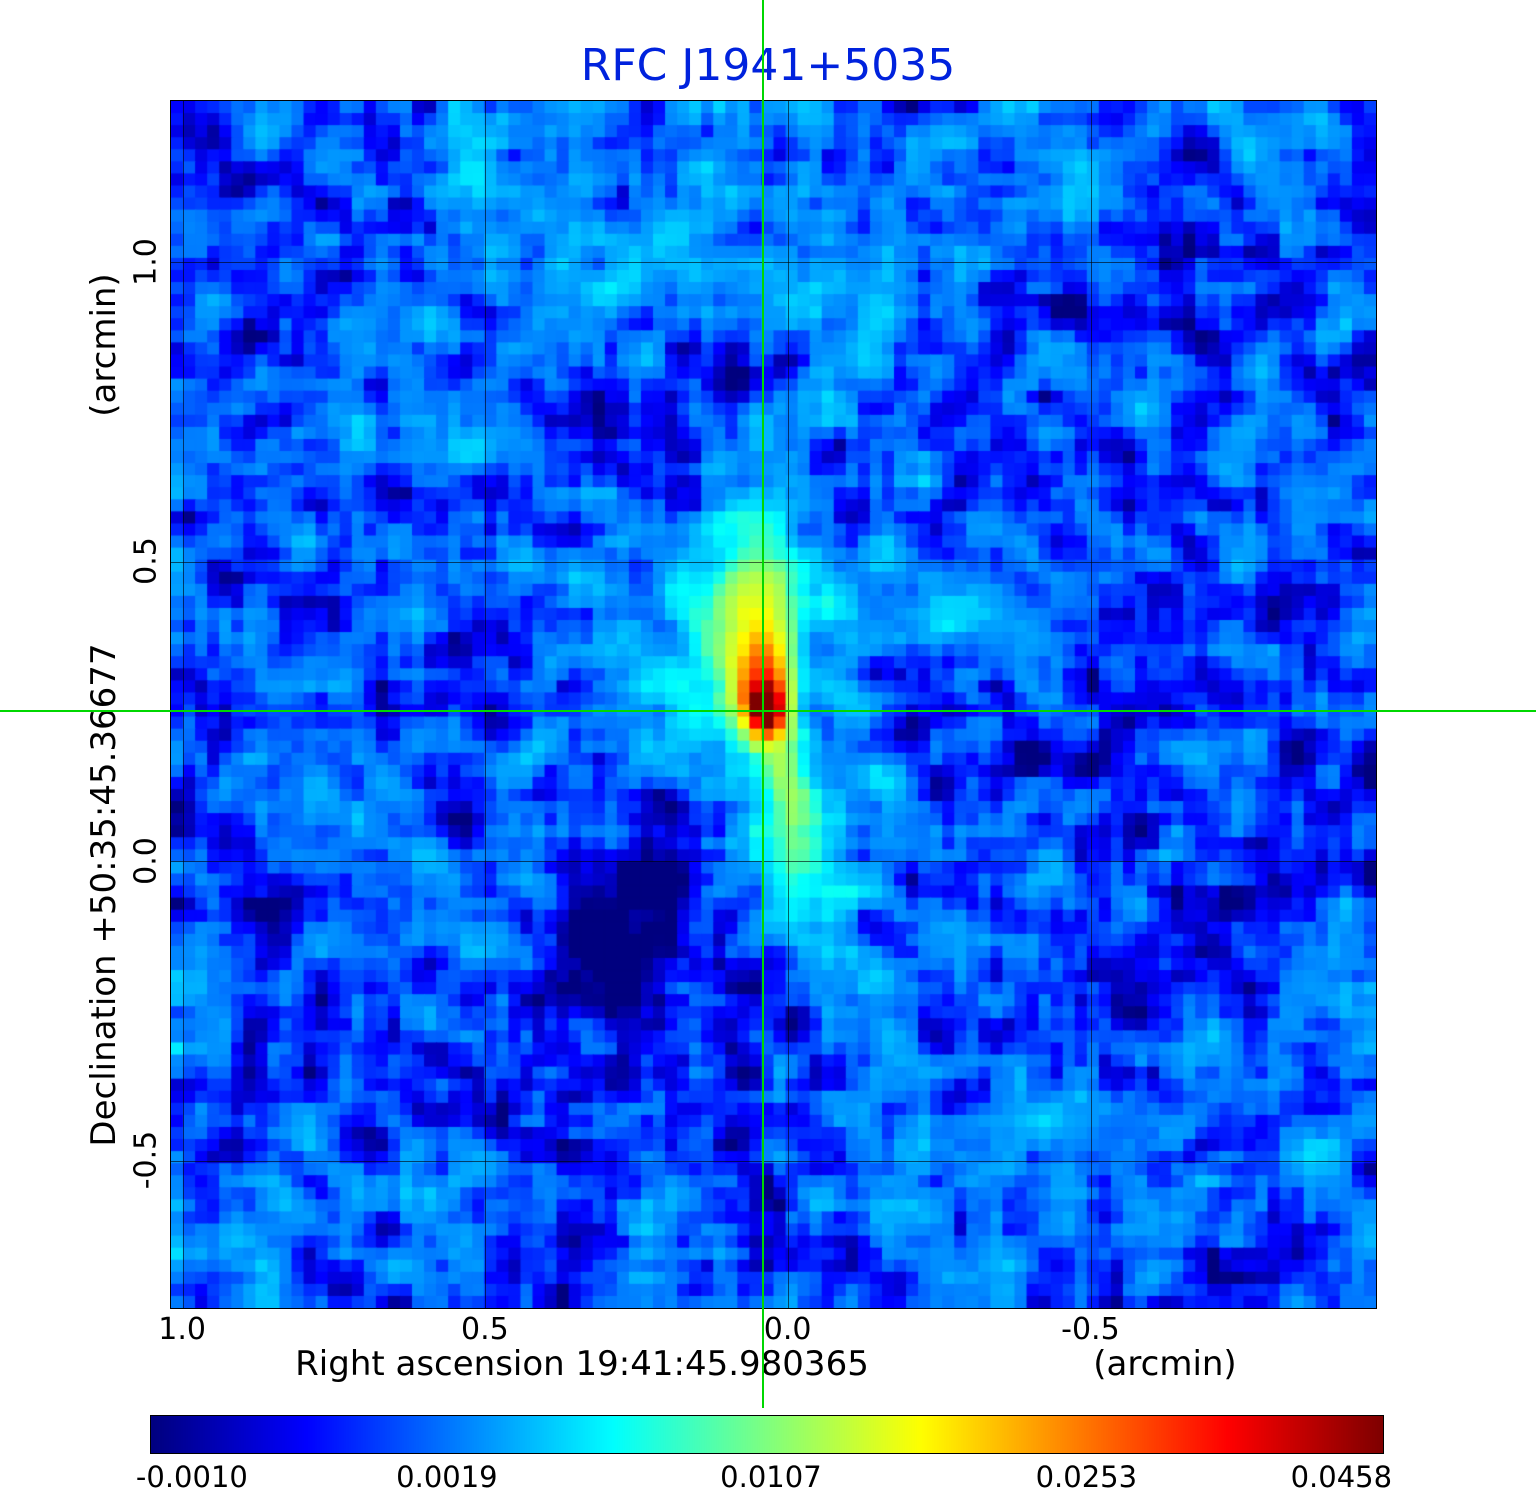  What do you see at coordinates (104, 345) in the screenshot?
I see `y-axis-unit-label: (arcmin)` at bounding box center [104, 345].